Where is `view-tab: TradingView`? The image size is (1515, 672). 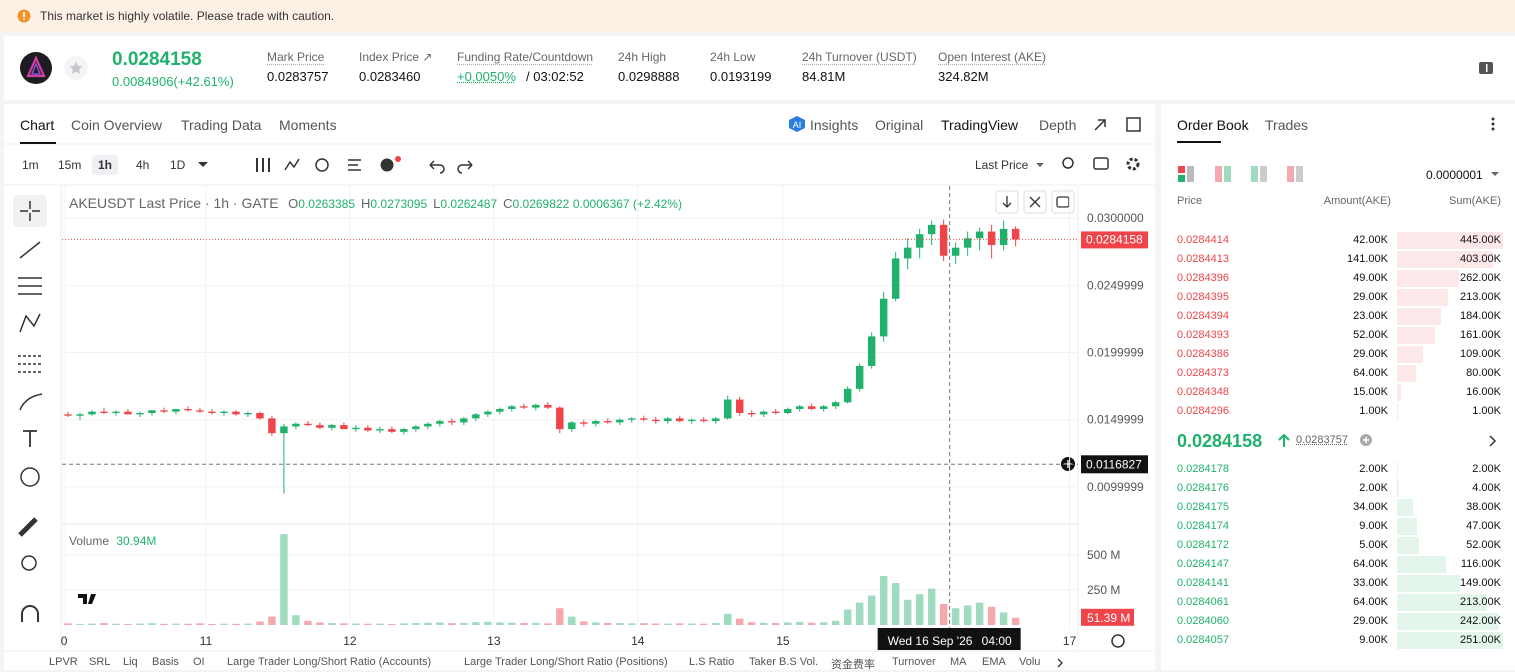
view-tab: TradingView is located at coordinates (979, 125).